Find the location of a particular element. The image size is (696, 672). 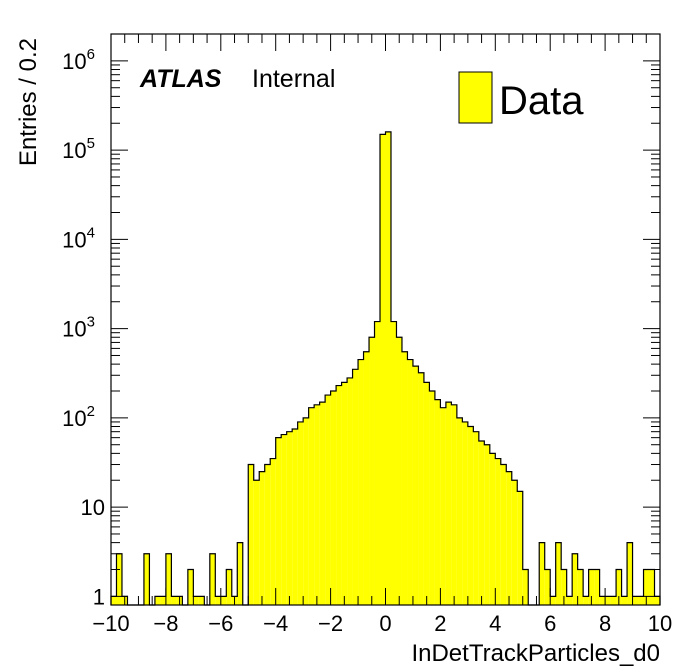

x-tick-label: −10 is located at coordinates (110, 623).